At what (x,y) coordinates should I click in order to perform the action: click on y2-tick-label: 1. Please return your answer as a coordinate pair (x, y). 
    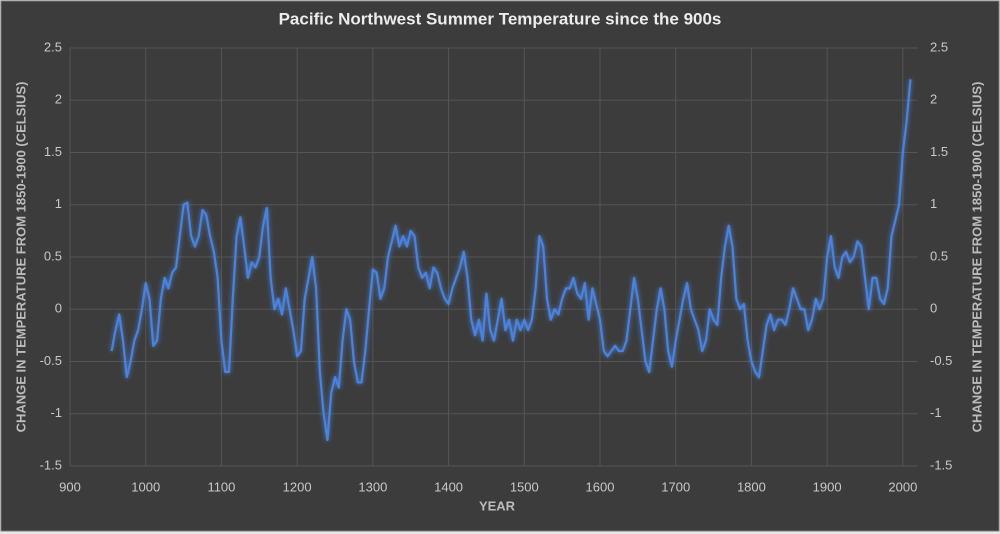
    Looking at the image, I should click on (933, 203).